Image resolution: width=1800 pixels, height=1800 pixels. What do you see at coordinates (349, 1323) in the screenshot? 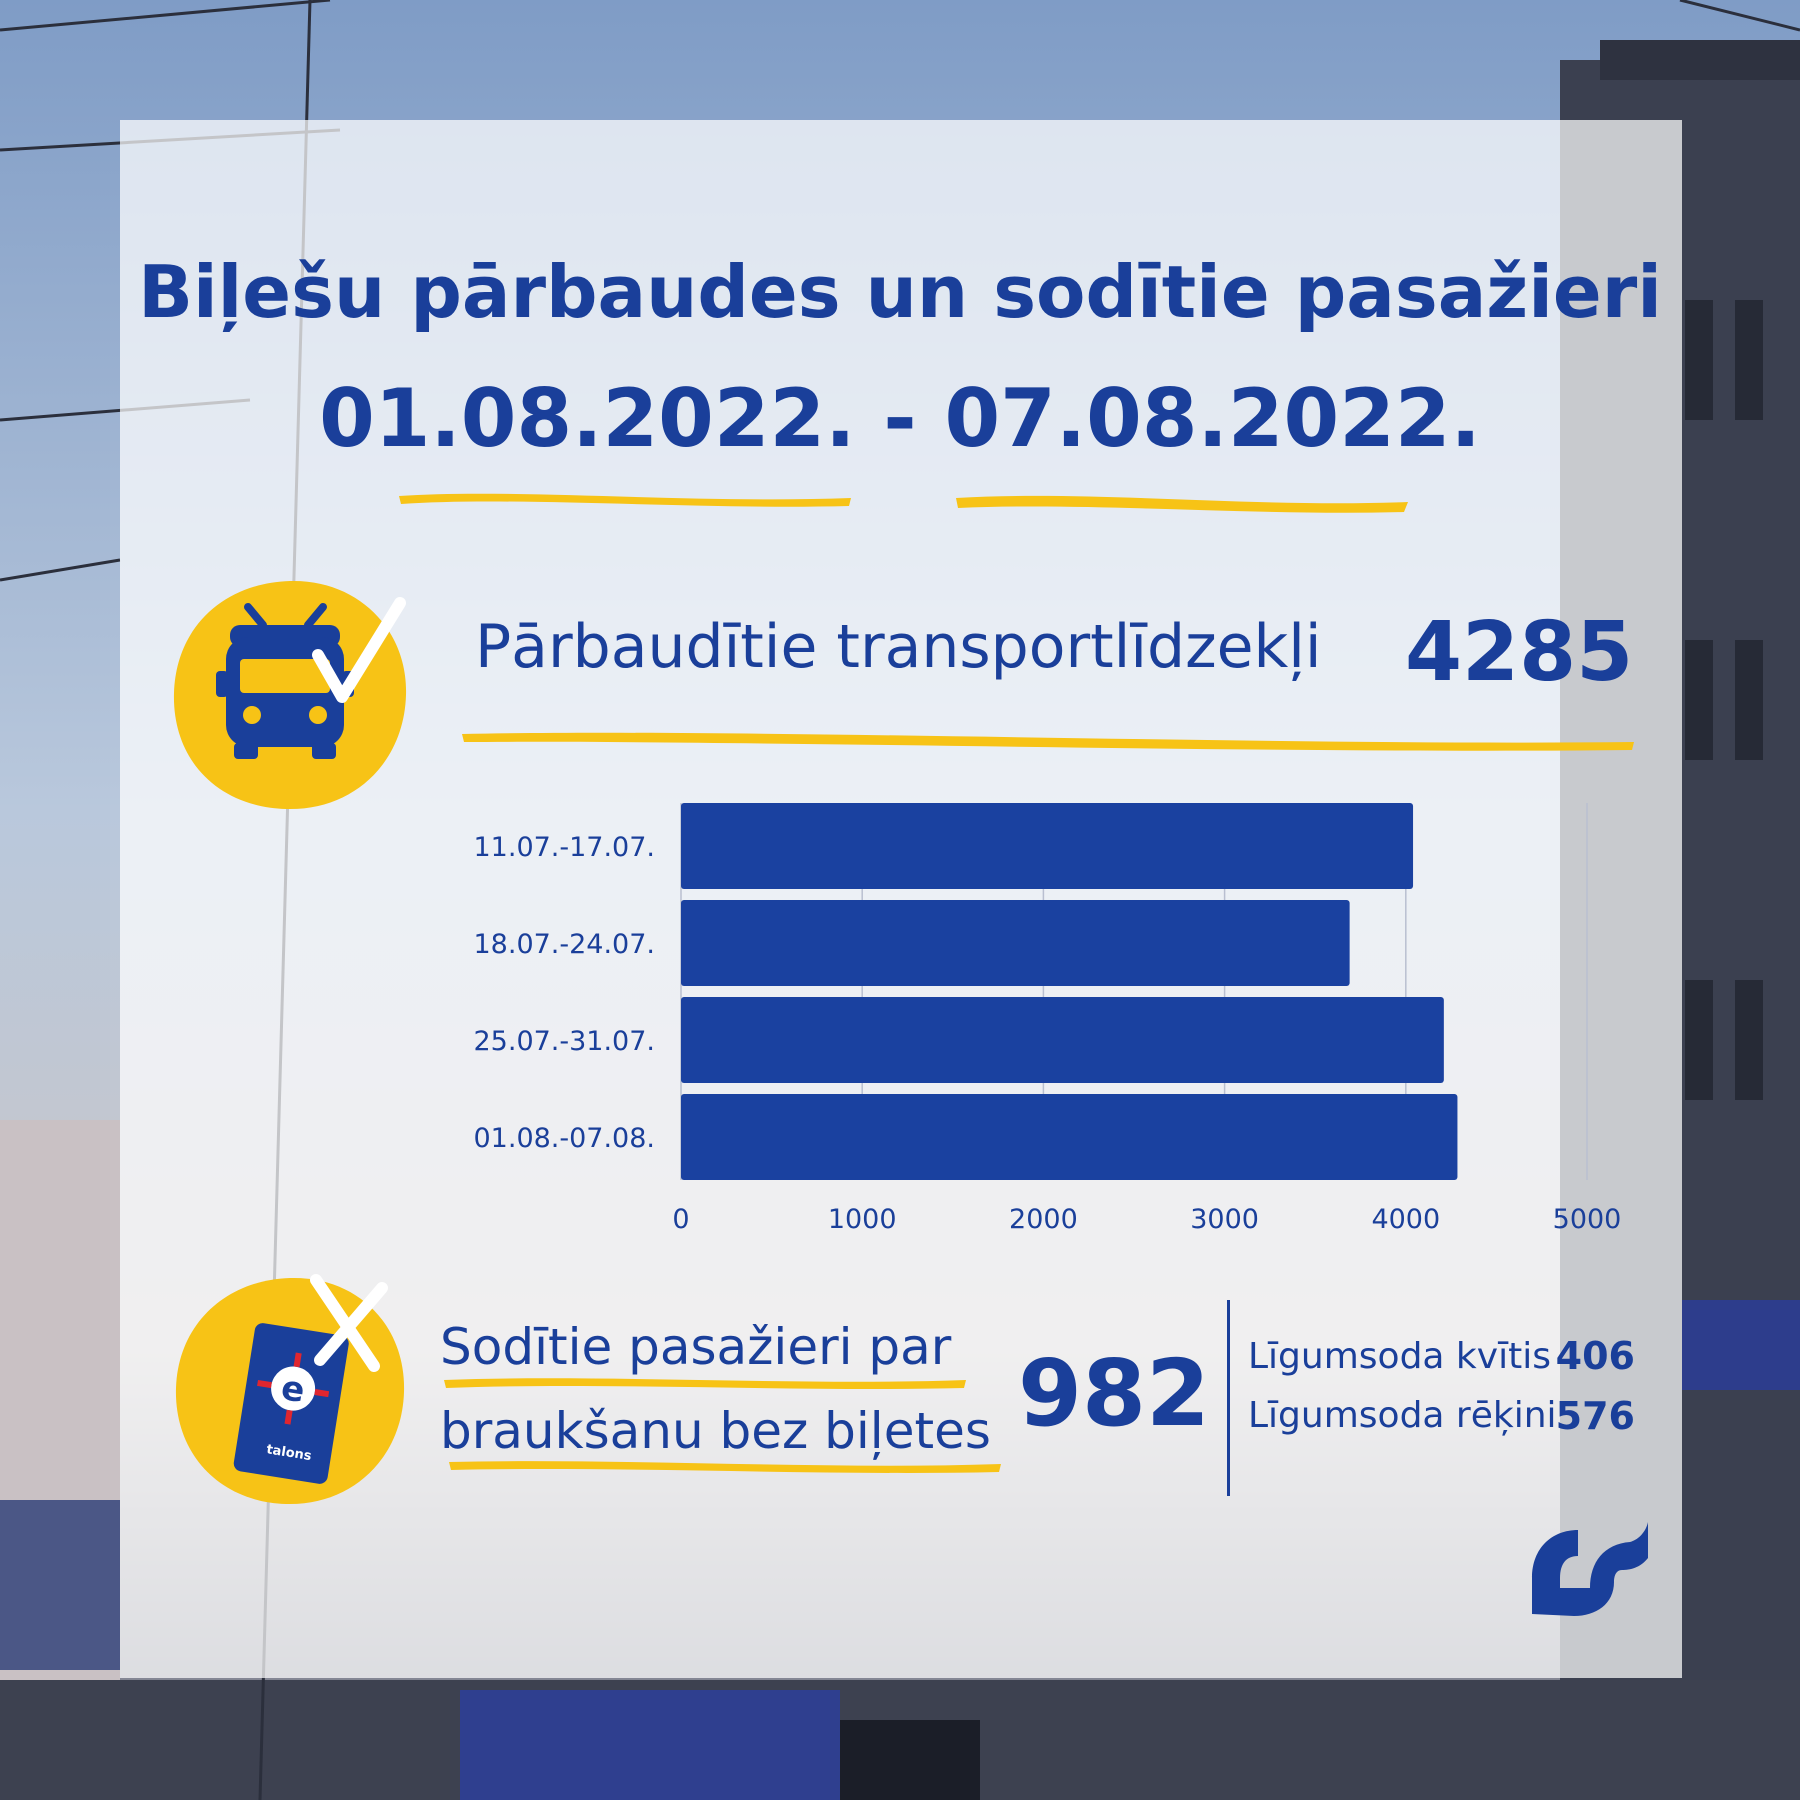
I see `cross-icon` at bounding box center [349, 1323].